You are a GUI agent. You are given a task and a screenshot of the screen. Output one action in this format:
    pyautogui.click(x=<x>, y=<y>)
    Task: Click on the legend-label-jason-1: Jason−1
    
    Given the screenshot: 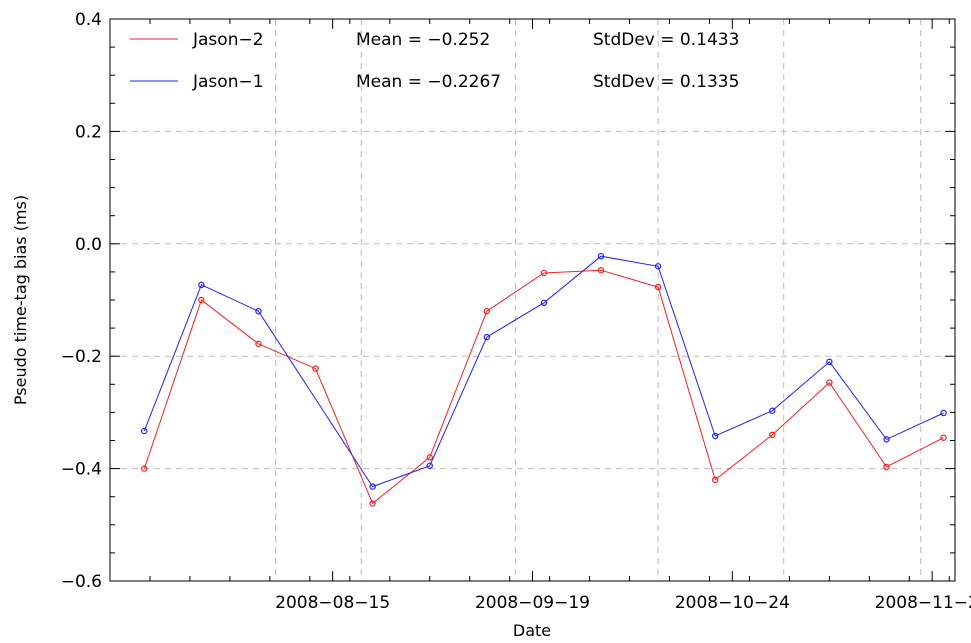 What is the action you would take?
    pyautogui.click(x=228, y=82)
    